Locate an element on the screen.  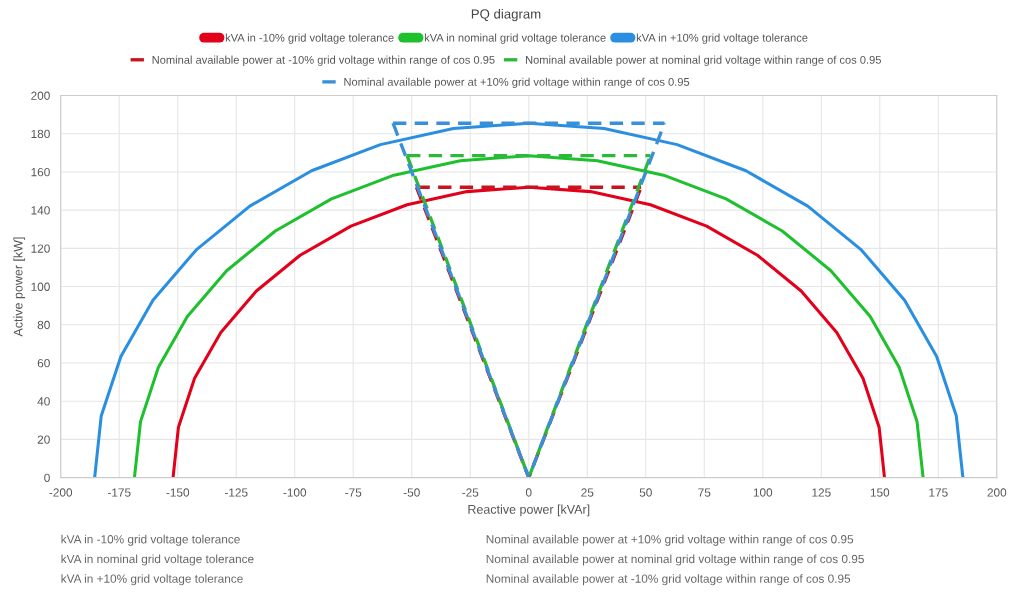
x-tick-label: 150 is located at coordinates (880, 492).